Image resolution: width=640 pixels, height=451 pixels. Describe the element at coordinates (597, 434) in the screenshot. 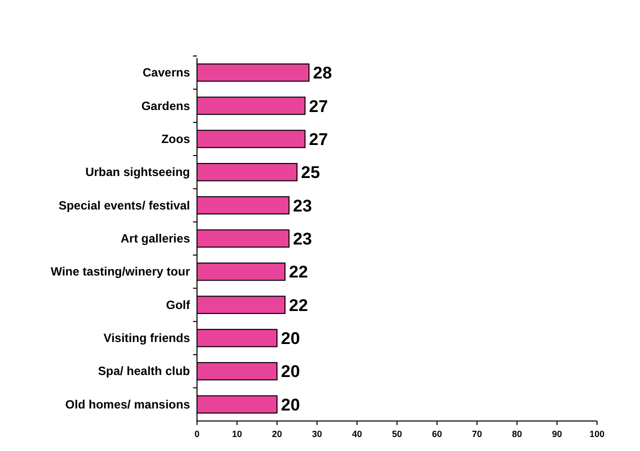

I see `x-tick-label: 100` at that location.